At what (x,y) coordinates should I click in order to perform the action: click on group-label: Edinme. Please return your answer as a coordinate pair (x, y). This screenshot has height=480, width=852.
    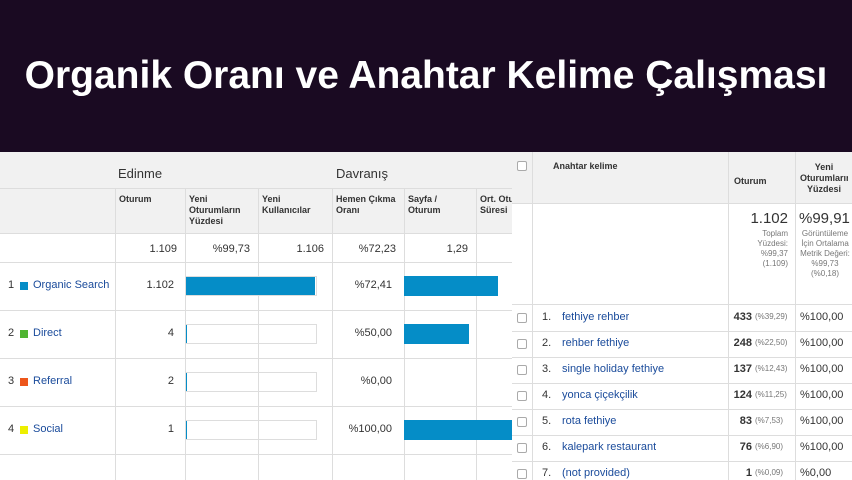
    Looking at the image, I should click on (140, 173).